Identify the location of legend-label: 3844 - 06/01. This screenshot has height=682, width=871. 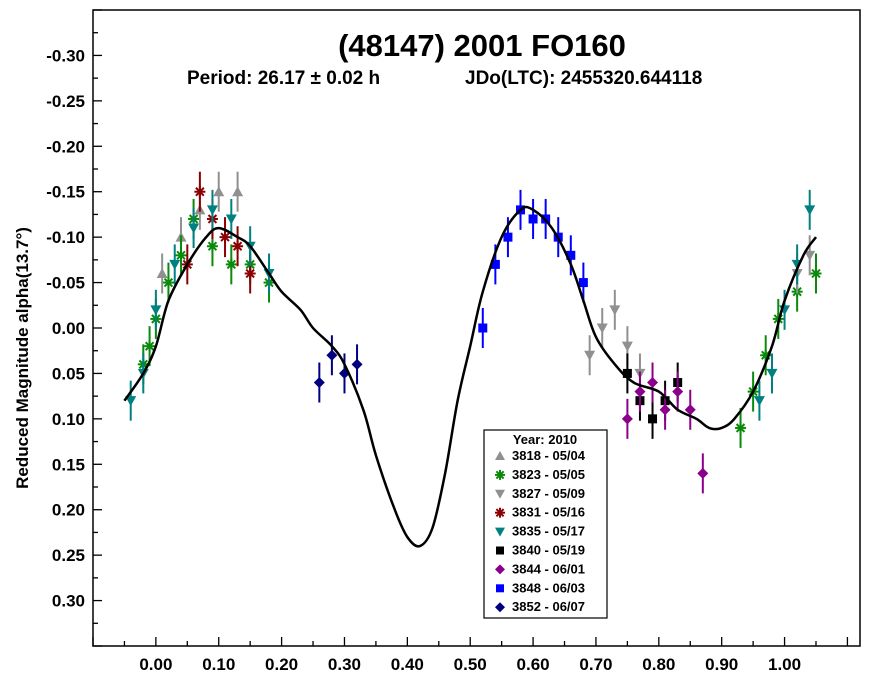
(548, 568).